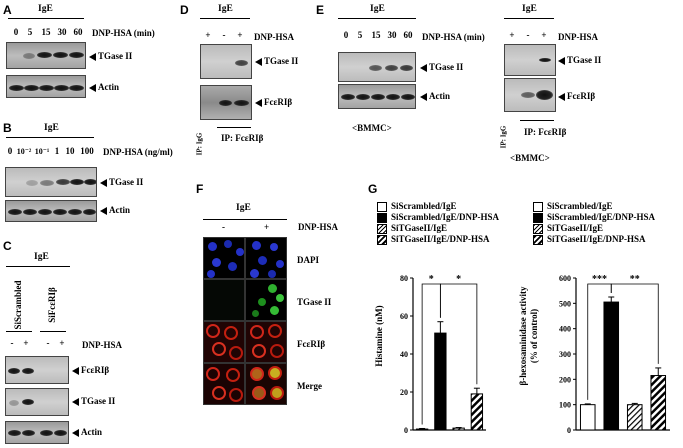 This screenshot has width=683, height=448. Describe the element at coordinates (226, 61) in the screenshot. I see `d-blot-tgase` at that location.